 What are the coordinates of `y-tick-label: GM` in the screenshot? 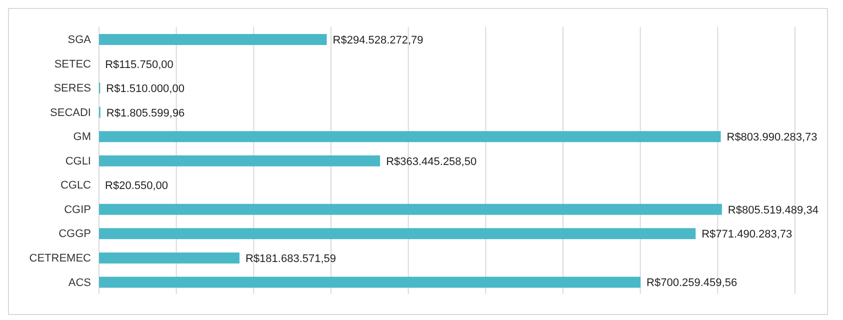 It's located at (82, 137).